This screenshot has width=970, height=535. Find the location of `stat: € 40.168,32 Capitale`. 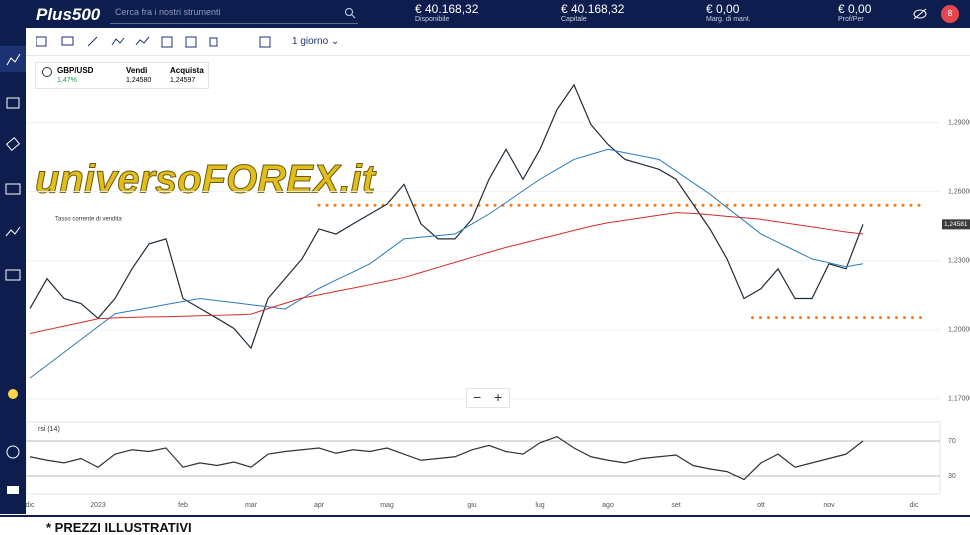

stat: € 40.168,32 Capitale is located at coordinates (592, 12).